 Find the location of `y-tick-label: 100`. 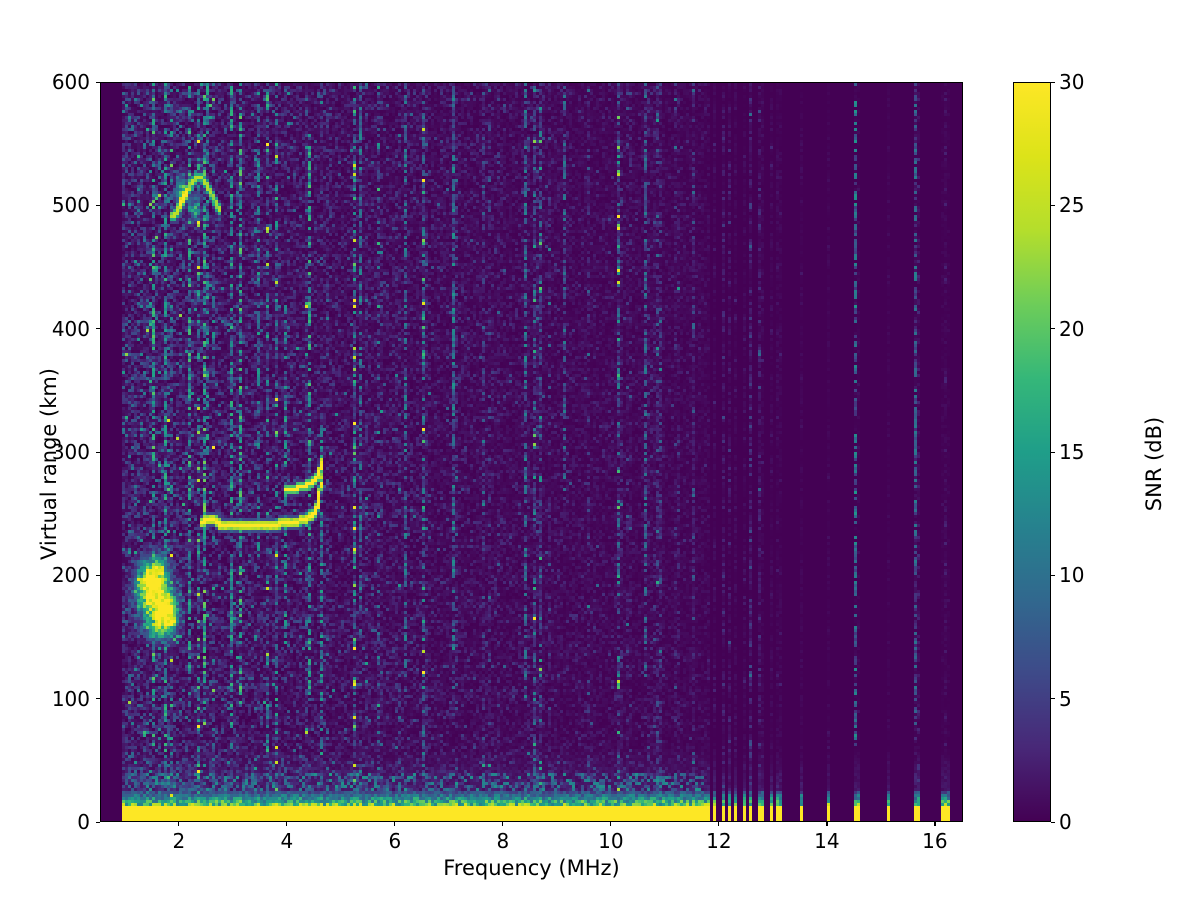

y-tick-label: 100 is located at coordinates (70, 698).